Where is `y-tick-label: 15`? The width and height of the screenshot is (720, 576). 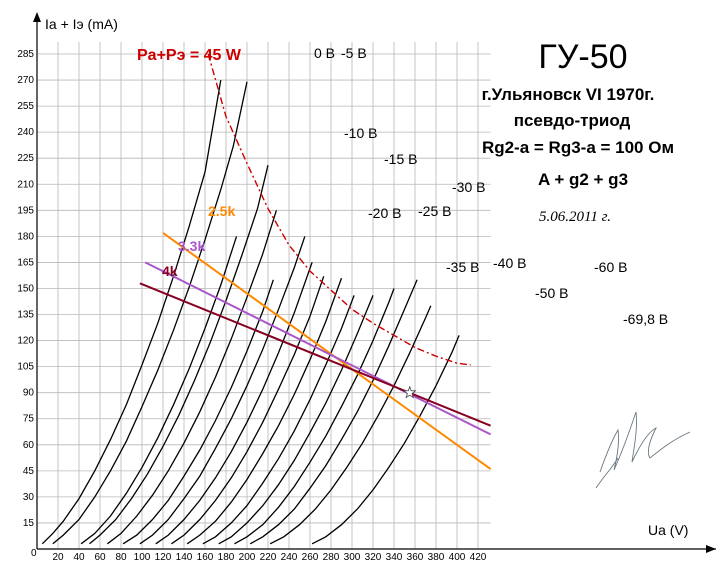 y-tick-label: 15 is located at coordinates (29, 523).